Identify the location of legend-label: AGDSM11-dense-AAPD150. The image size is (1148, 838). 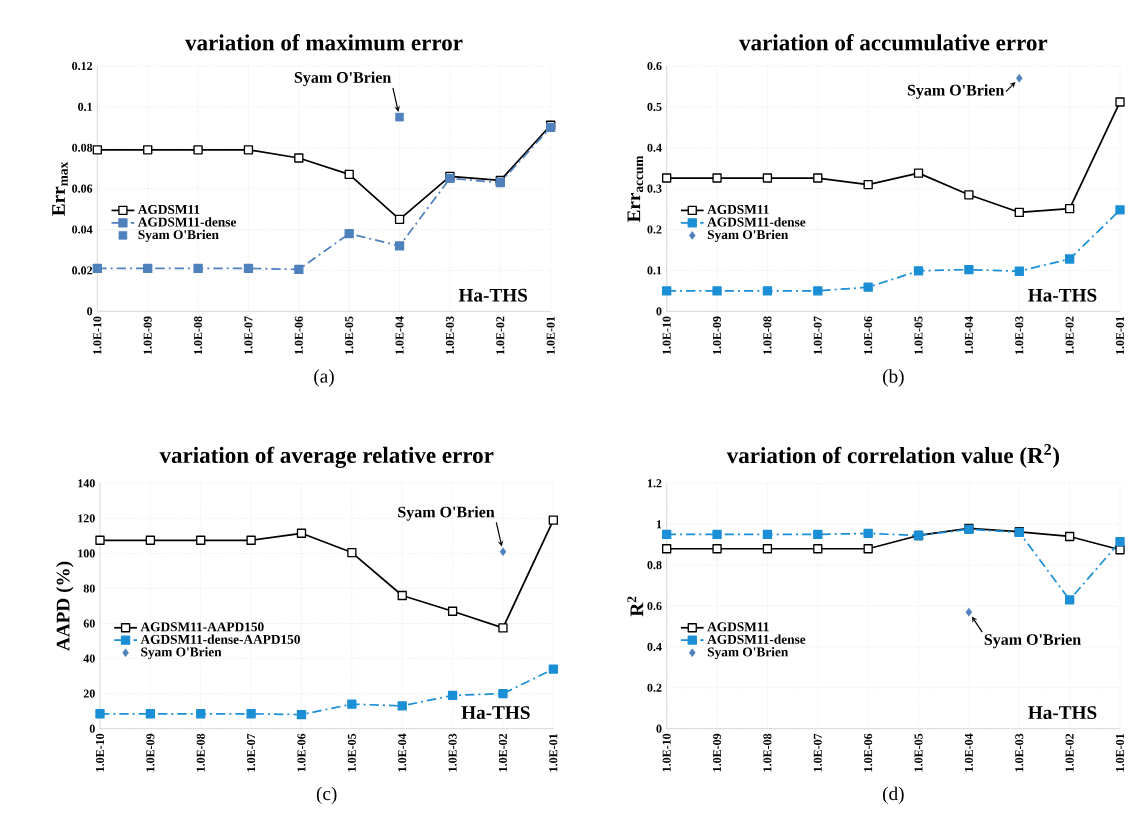
(220, 639).